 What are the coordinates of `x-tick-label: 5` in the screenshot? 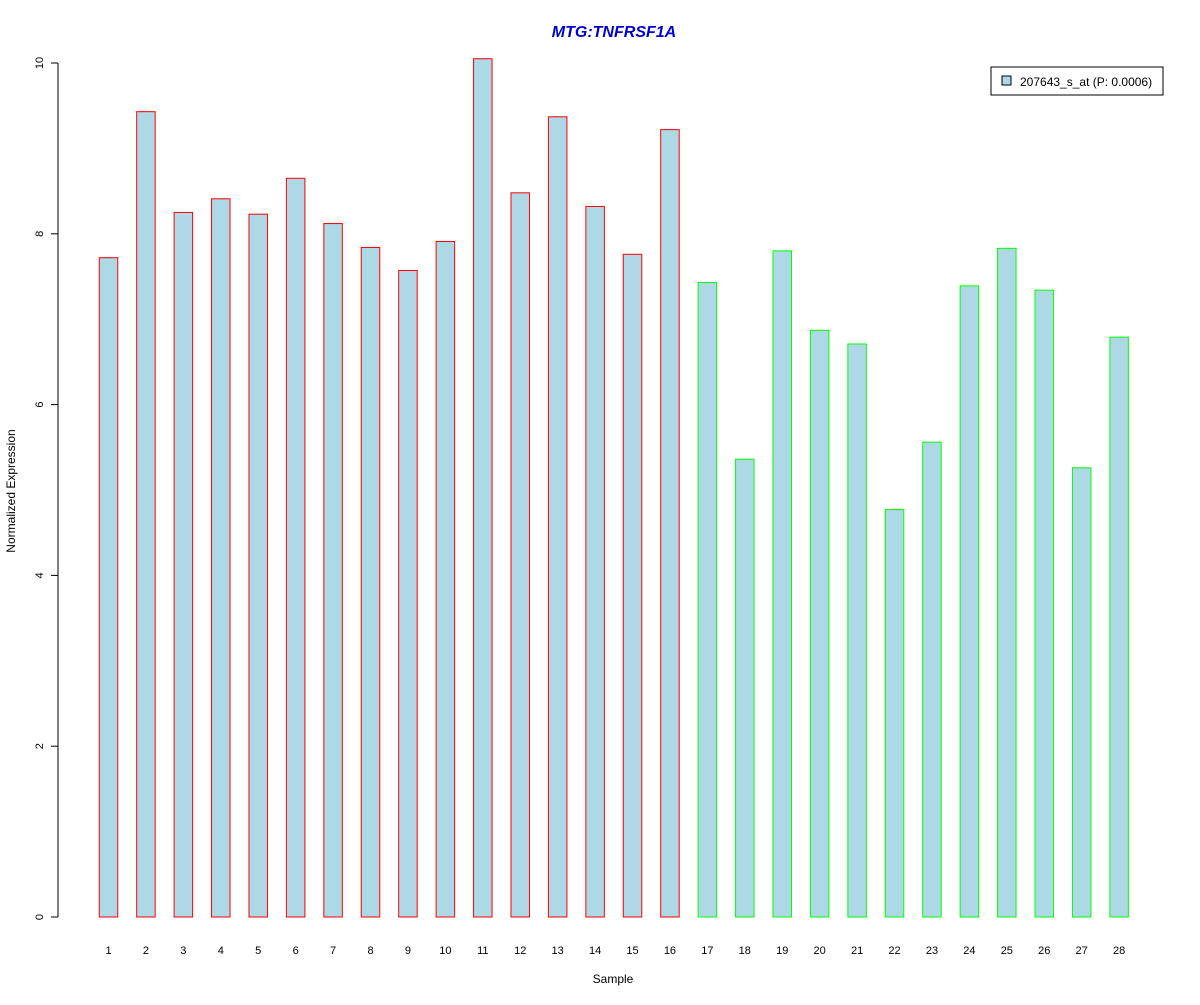 It's located at (258, 951).